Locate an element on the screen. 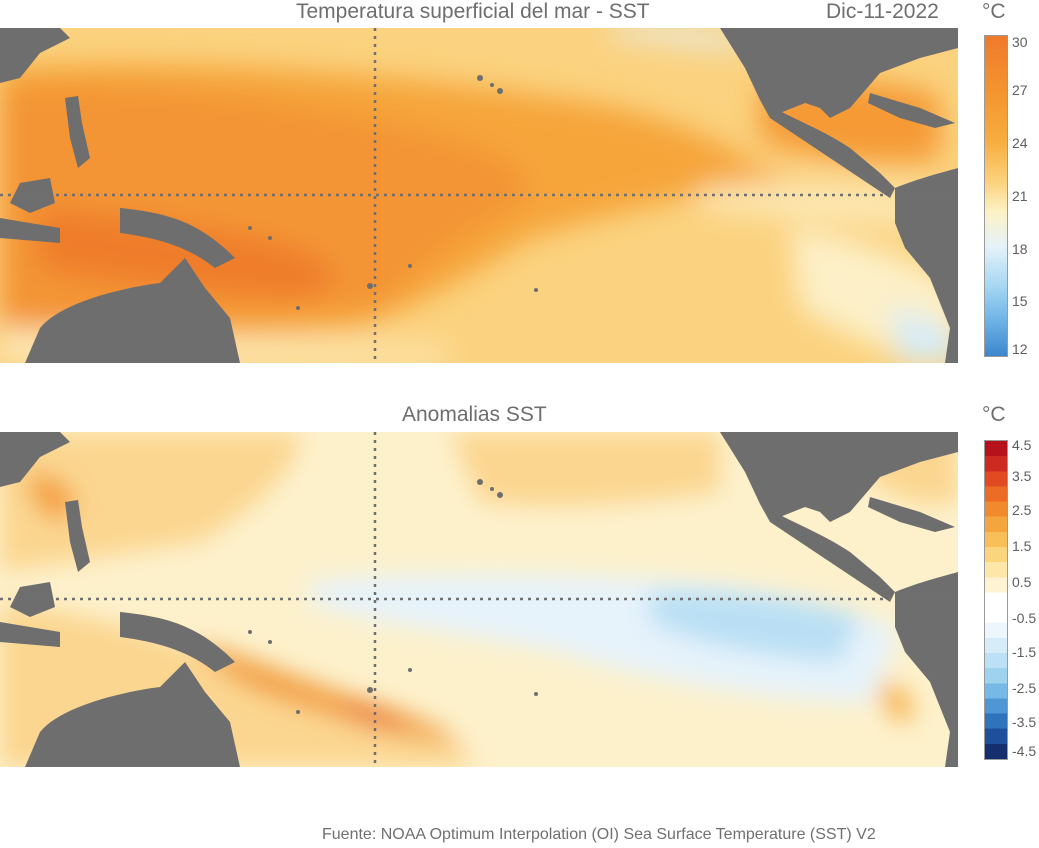  sst-map-title: Temperatura superficial del mar - SST is located at coordinates (473, 11).